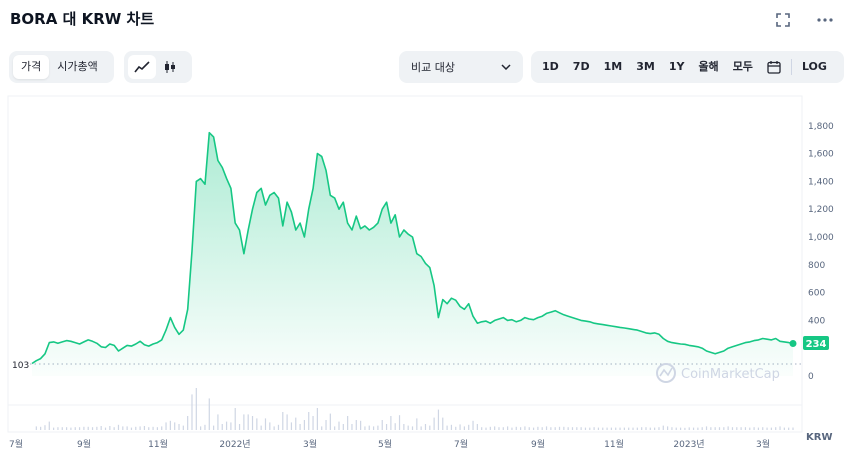 Image resolution: width=851 pixels, height=455 pixels. What do you see at coordinates (793, 343) in the screenshot?
I see `current-price-dot` at bounding box center [793, 343].